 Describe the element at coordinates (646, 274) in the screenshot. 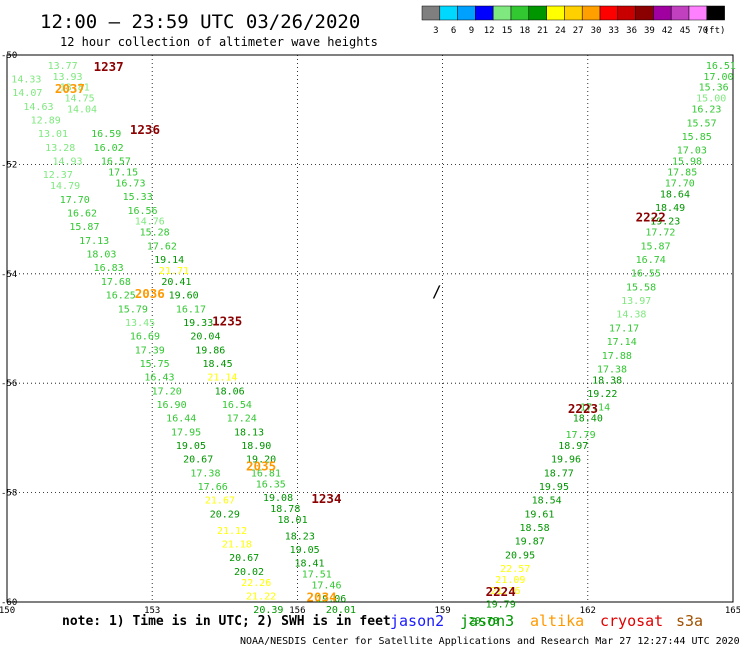

I see `wave-height-value: 16.55` at that location.